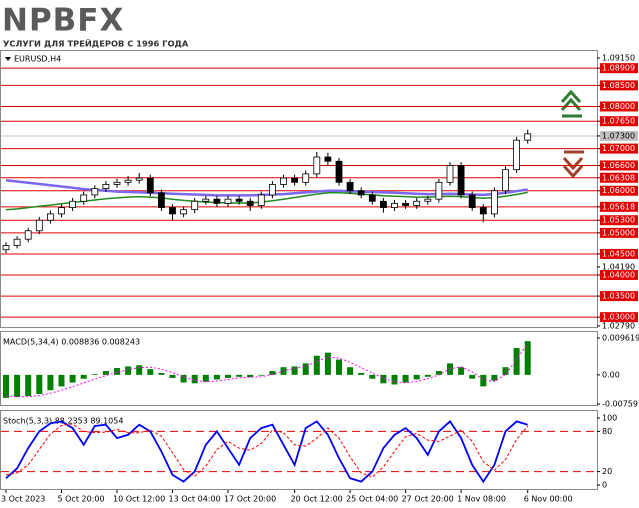 The image size is (639, 508). I want to click on y-tick-label: 0, so click(604, 485).